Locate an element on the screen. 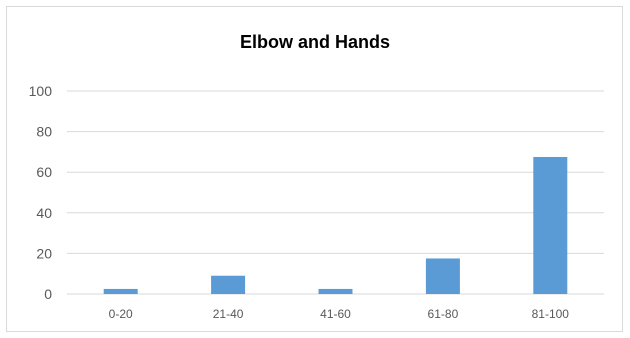  y-tick-label: 80 is located at coordinates (44, 132).